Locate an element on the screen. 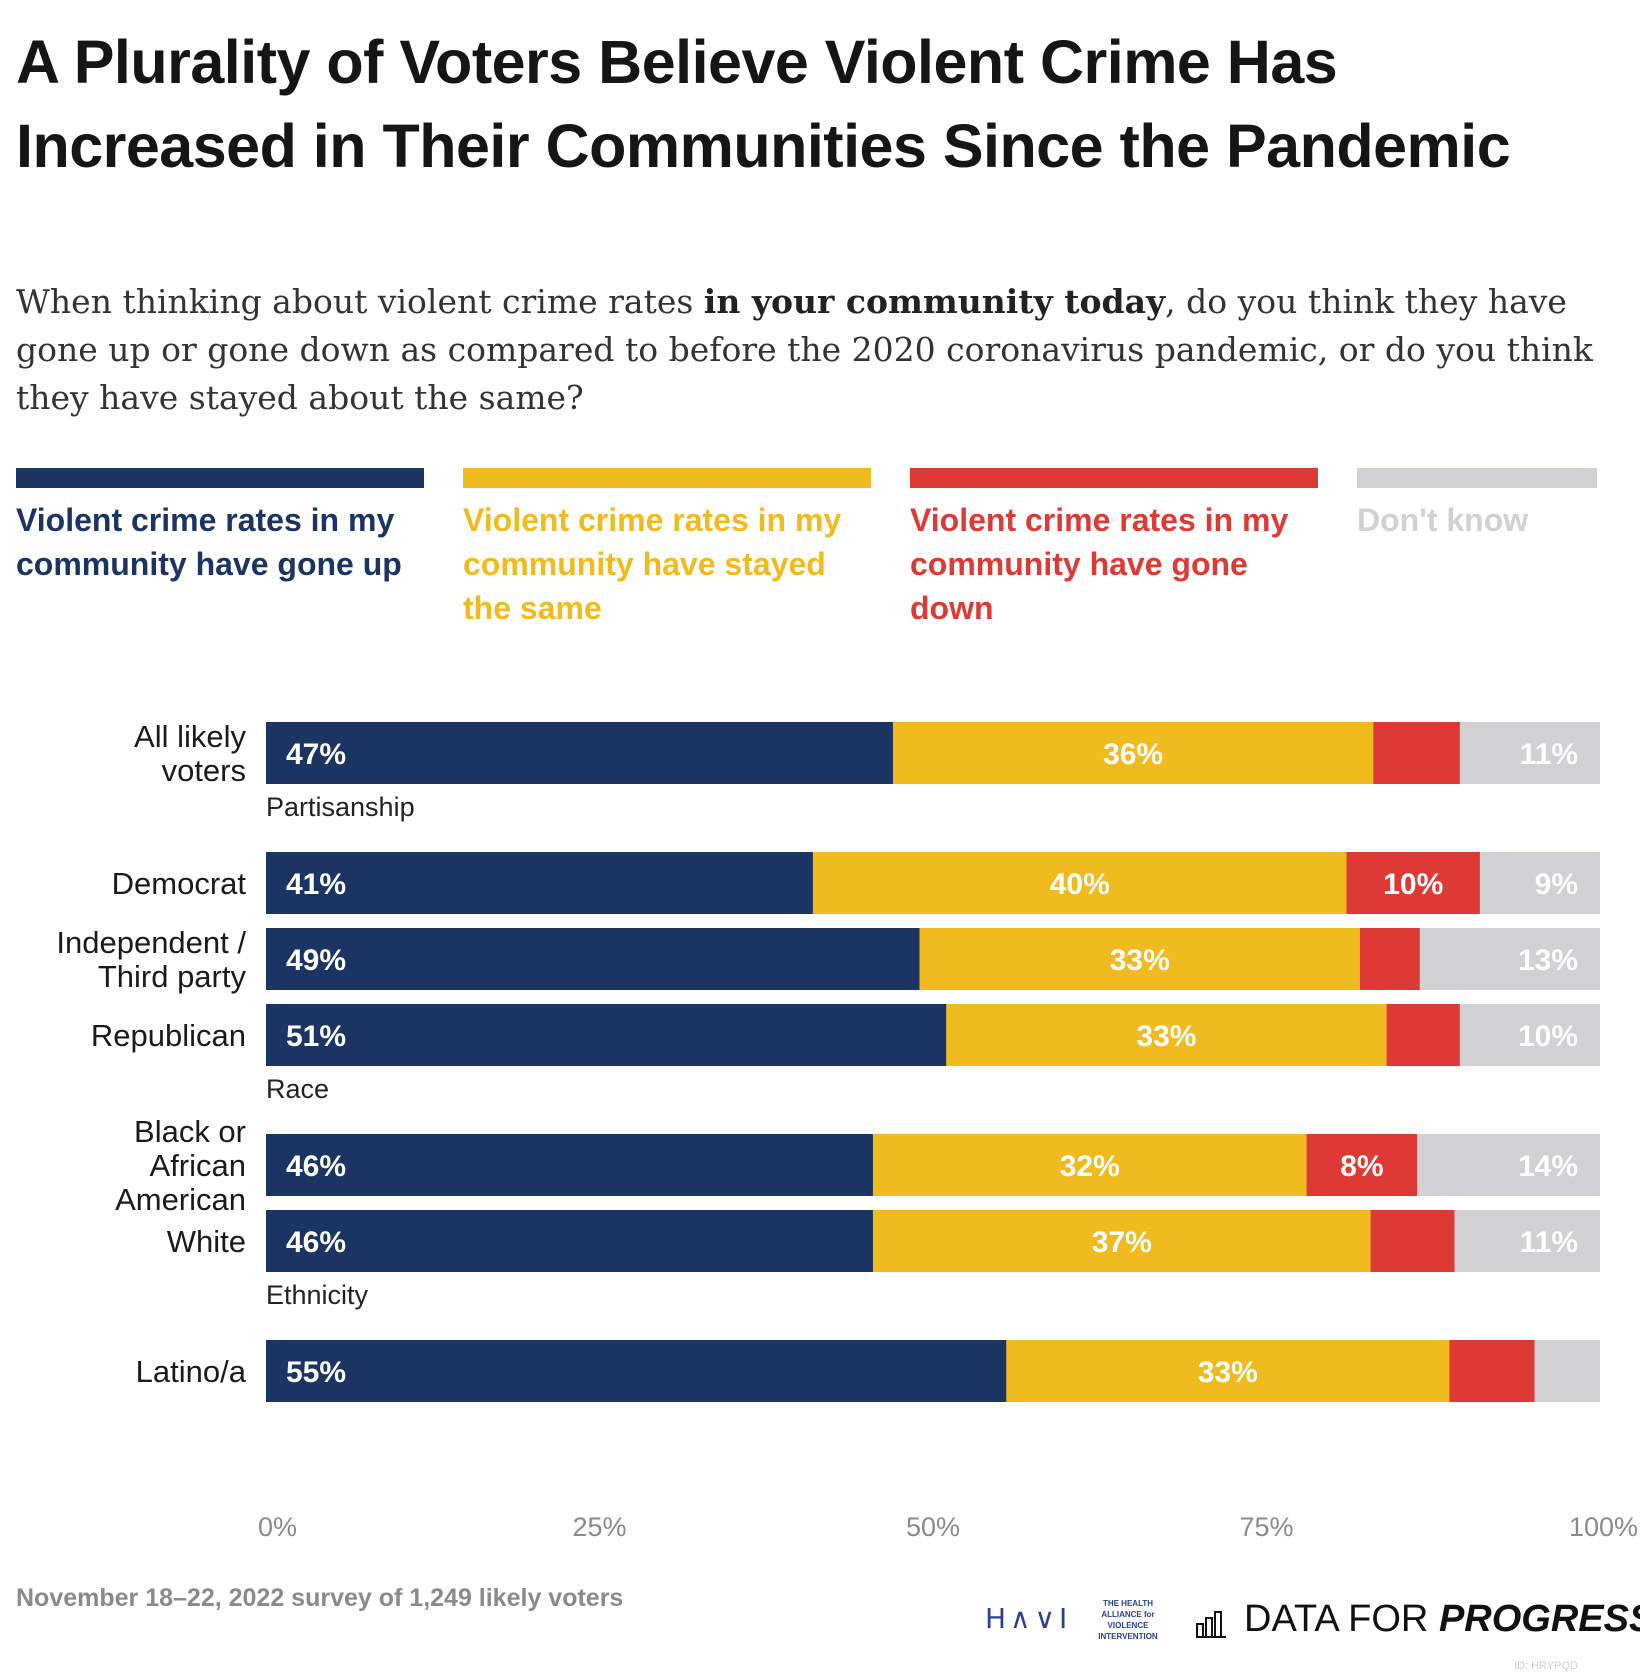 The image size is (1640, 1678). data-label-democrat-stayed-same: 40% is located at coordinates (1080, 884).